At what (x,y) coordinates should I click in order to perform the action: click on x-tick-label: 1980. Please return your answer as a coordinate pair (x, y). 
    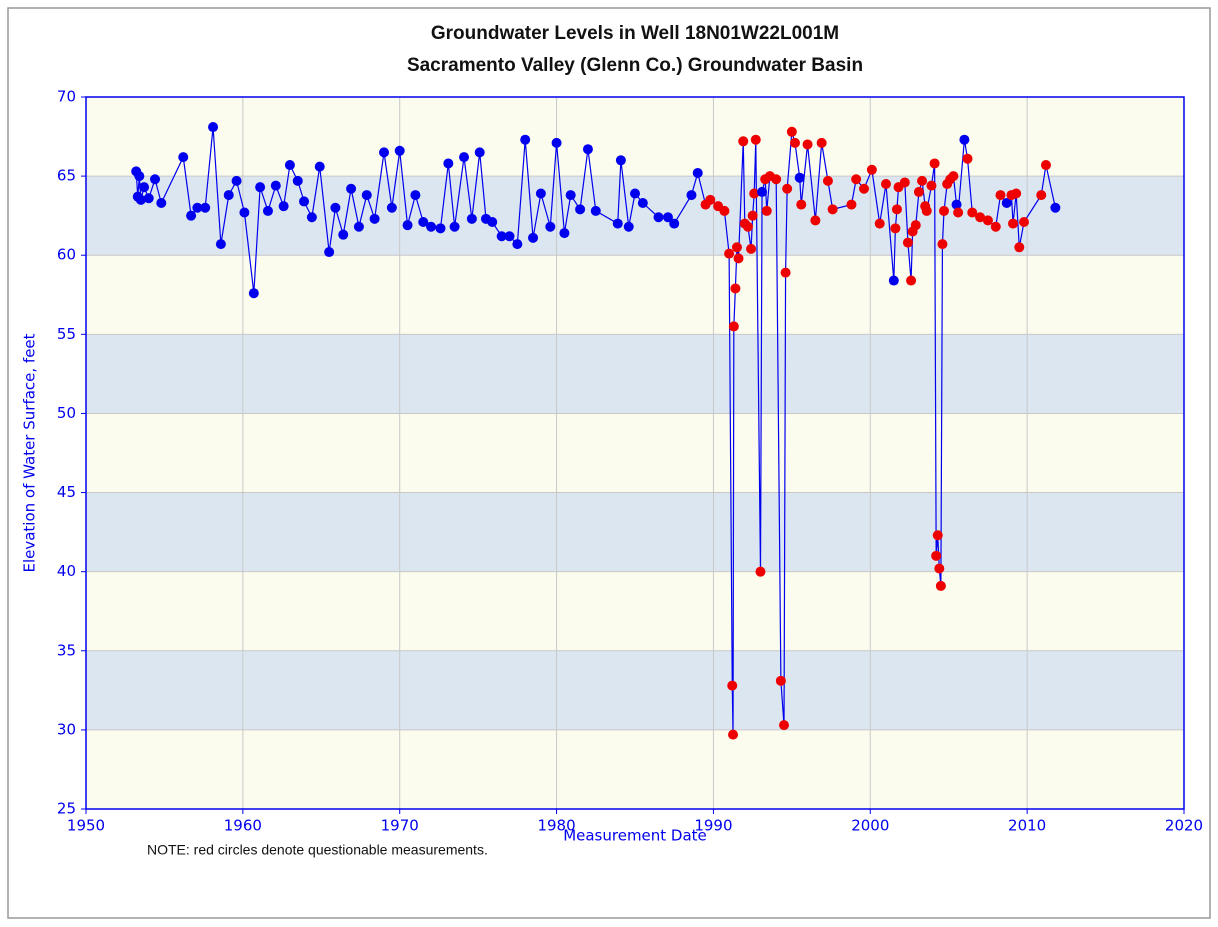
    Looking at the image, I should click on (556, 826).